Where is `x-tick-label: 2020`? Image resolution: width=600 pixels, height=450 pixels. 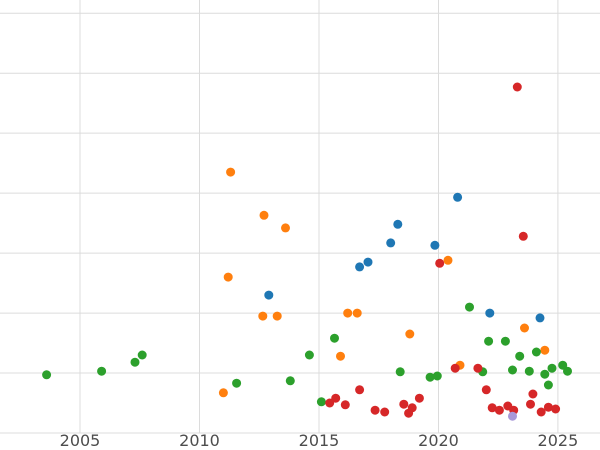 x-tick-label: 2020 is located at coordinates (438, 440).